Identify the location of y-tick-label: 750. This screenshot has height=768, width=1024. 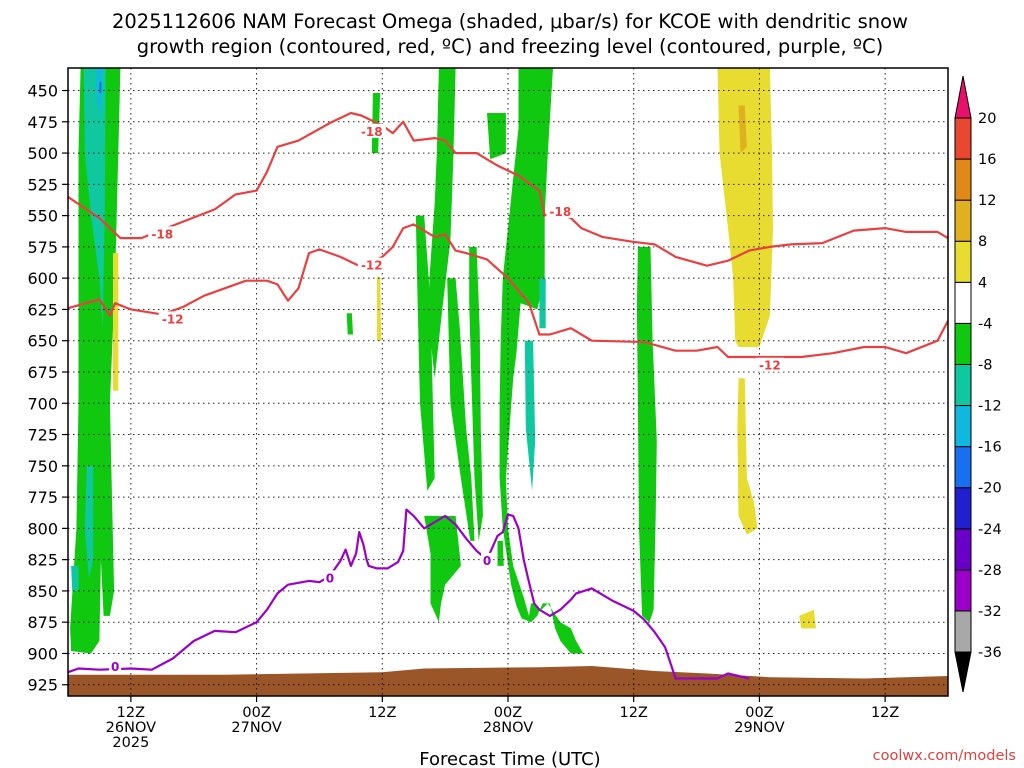
(42, 466).